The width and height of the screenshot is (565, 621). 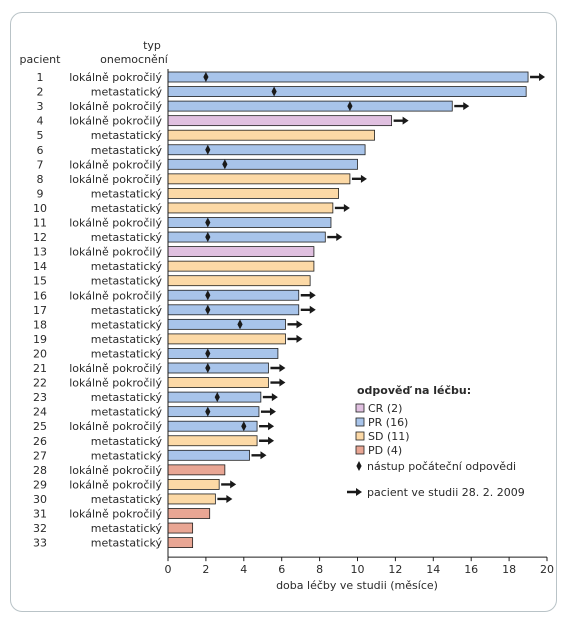 What do you see at coordinates (414, 390) in the screenshot?
I see `legend-title: odpověď na léčbu:` at bounding box center [414, 390].